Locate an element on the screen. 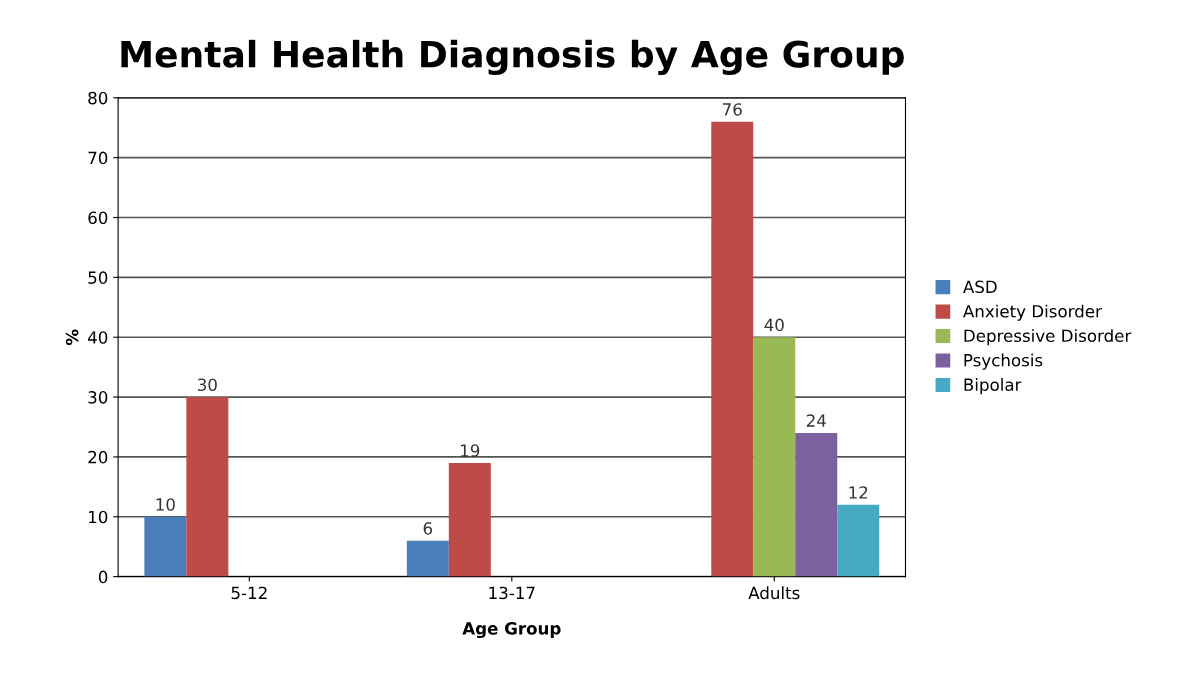 The height and width of the screenshot is (684, 1193). data-label: 6 is located at coordinates (428, 528).